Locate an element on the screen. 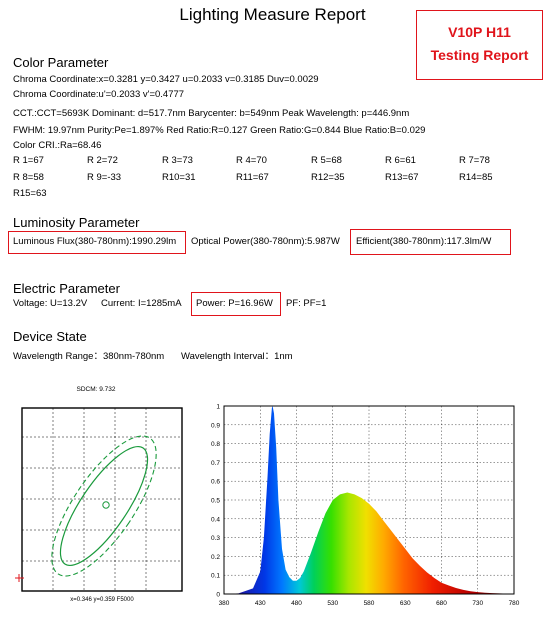 The image size is (555, 621). report-title: Lighting Measure Report is located at coordinates (272, 14).